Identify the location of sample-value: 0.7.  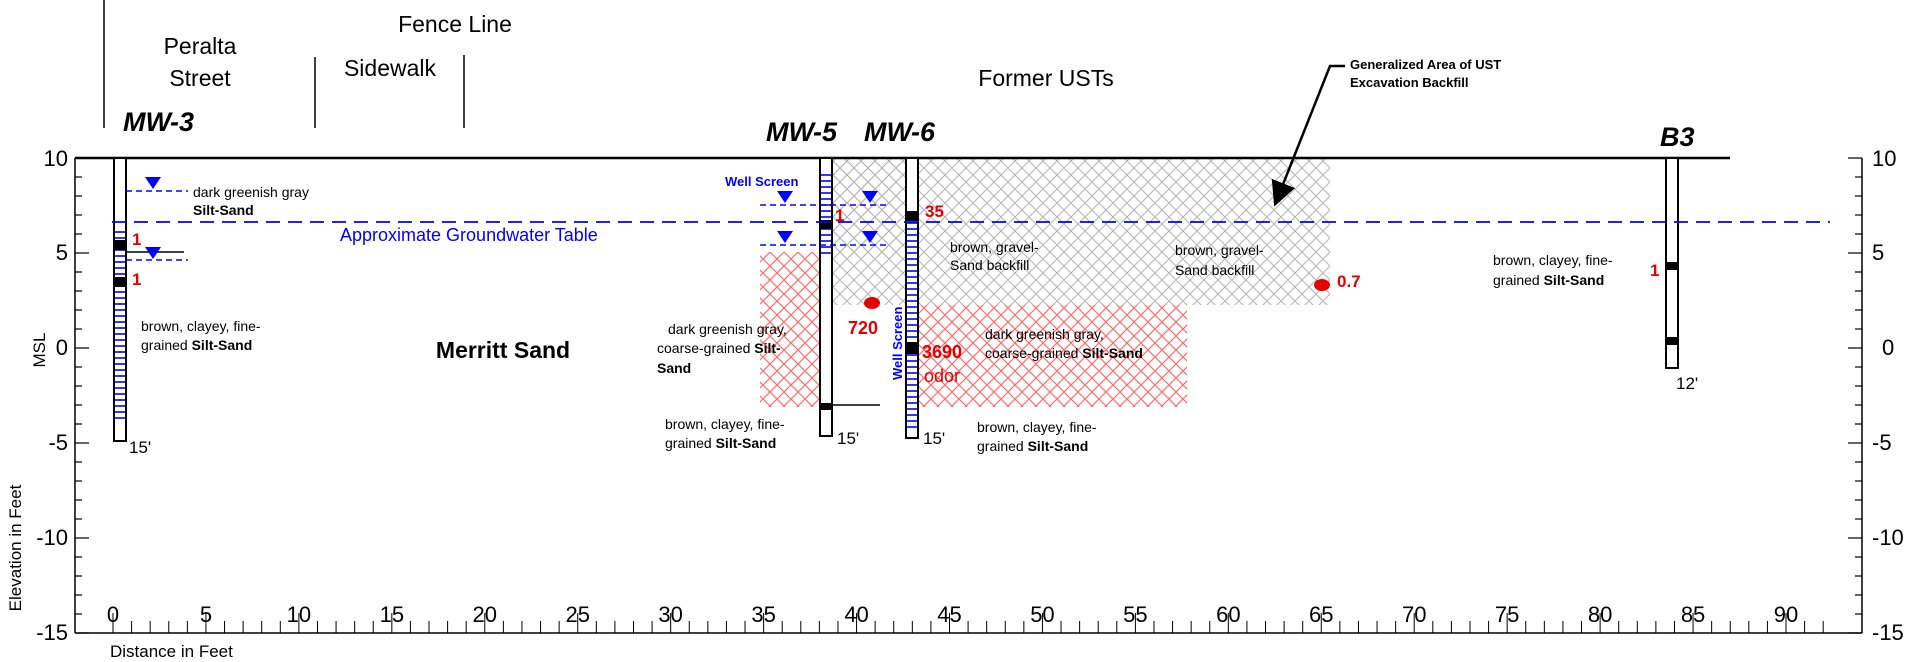
(1349, 281).